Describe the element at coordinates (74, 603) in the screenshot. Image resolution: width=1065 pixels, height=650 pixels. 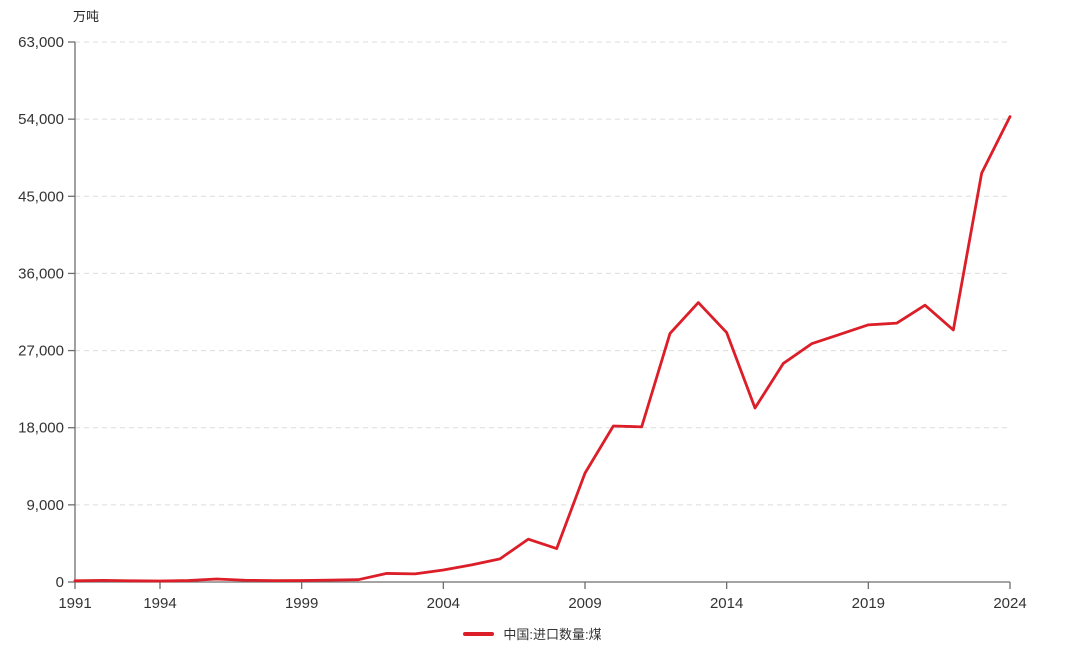
I see `x-axis-tick-label: 1991` at that location.